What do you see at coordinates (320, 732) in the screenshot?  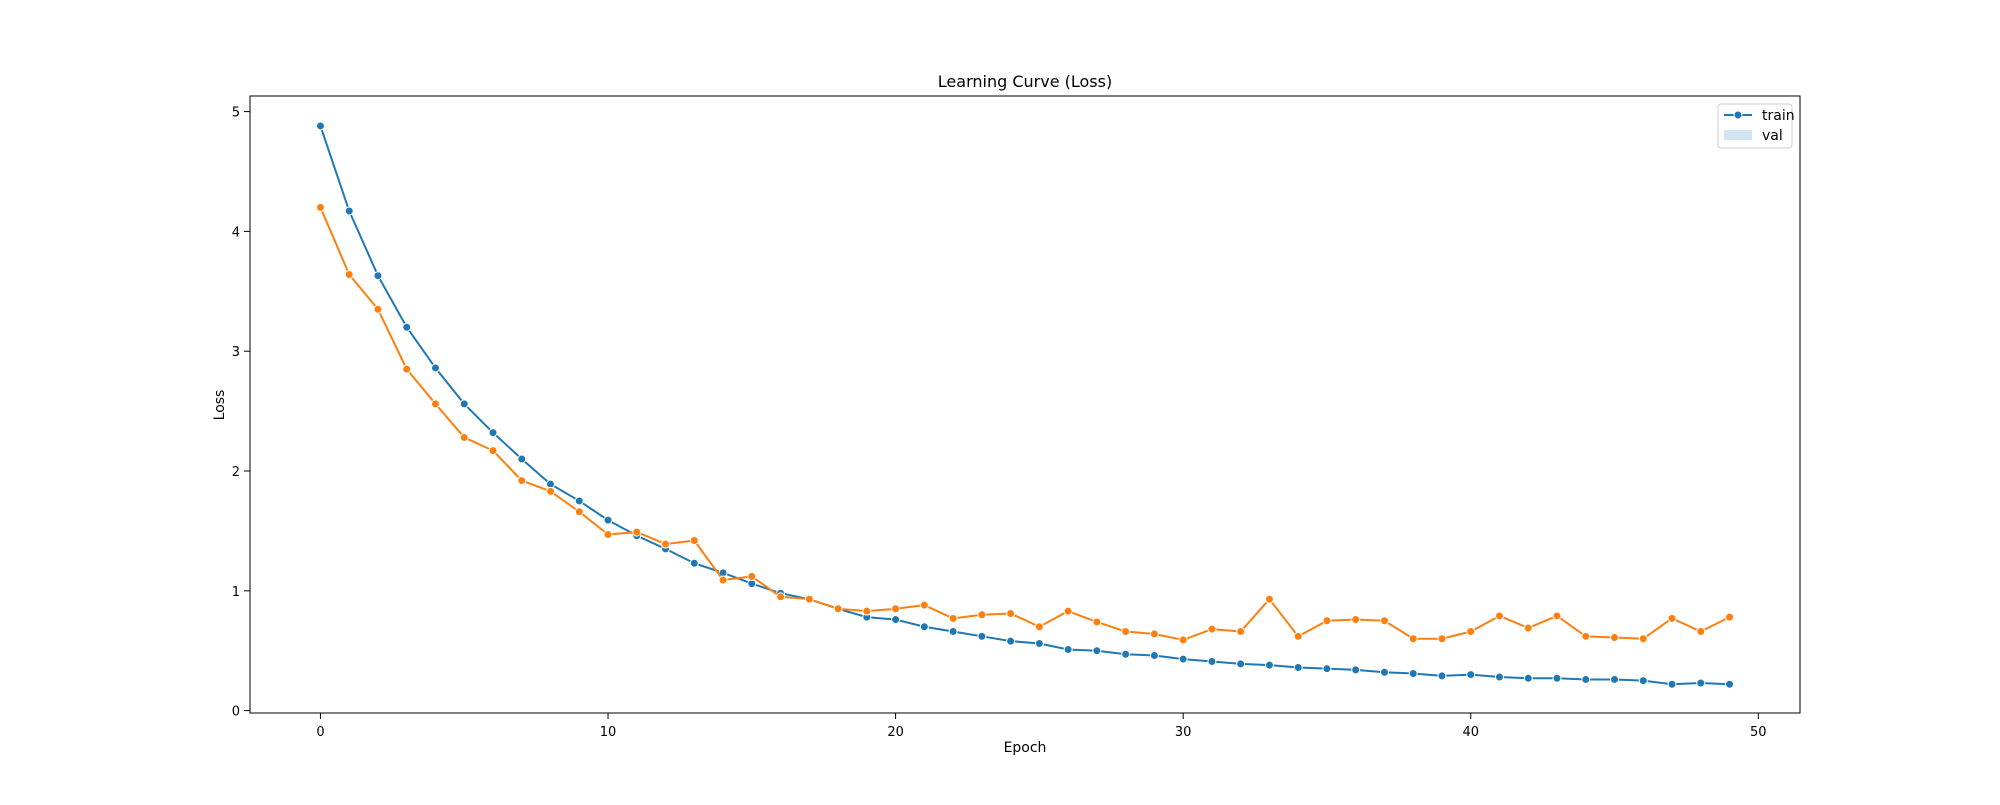 I see `x-tick-label: 0` at bounding box center [320, 732].